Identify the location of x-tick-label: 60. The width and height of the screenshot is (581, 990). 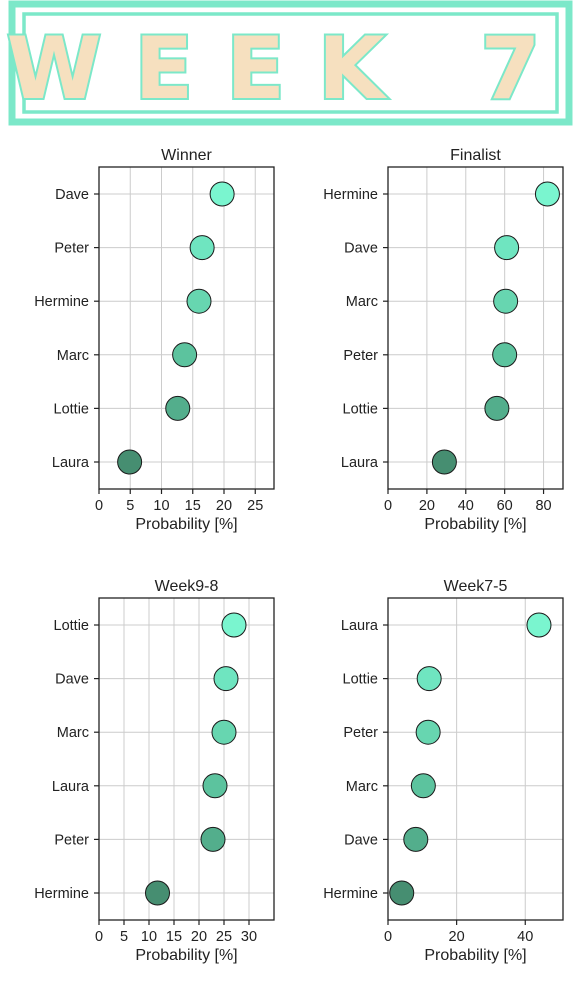
(505, 506).